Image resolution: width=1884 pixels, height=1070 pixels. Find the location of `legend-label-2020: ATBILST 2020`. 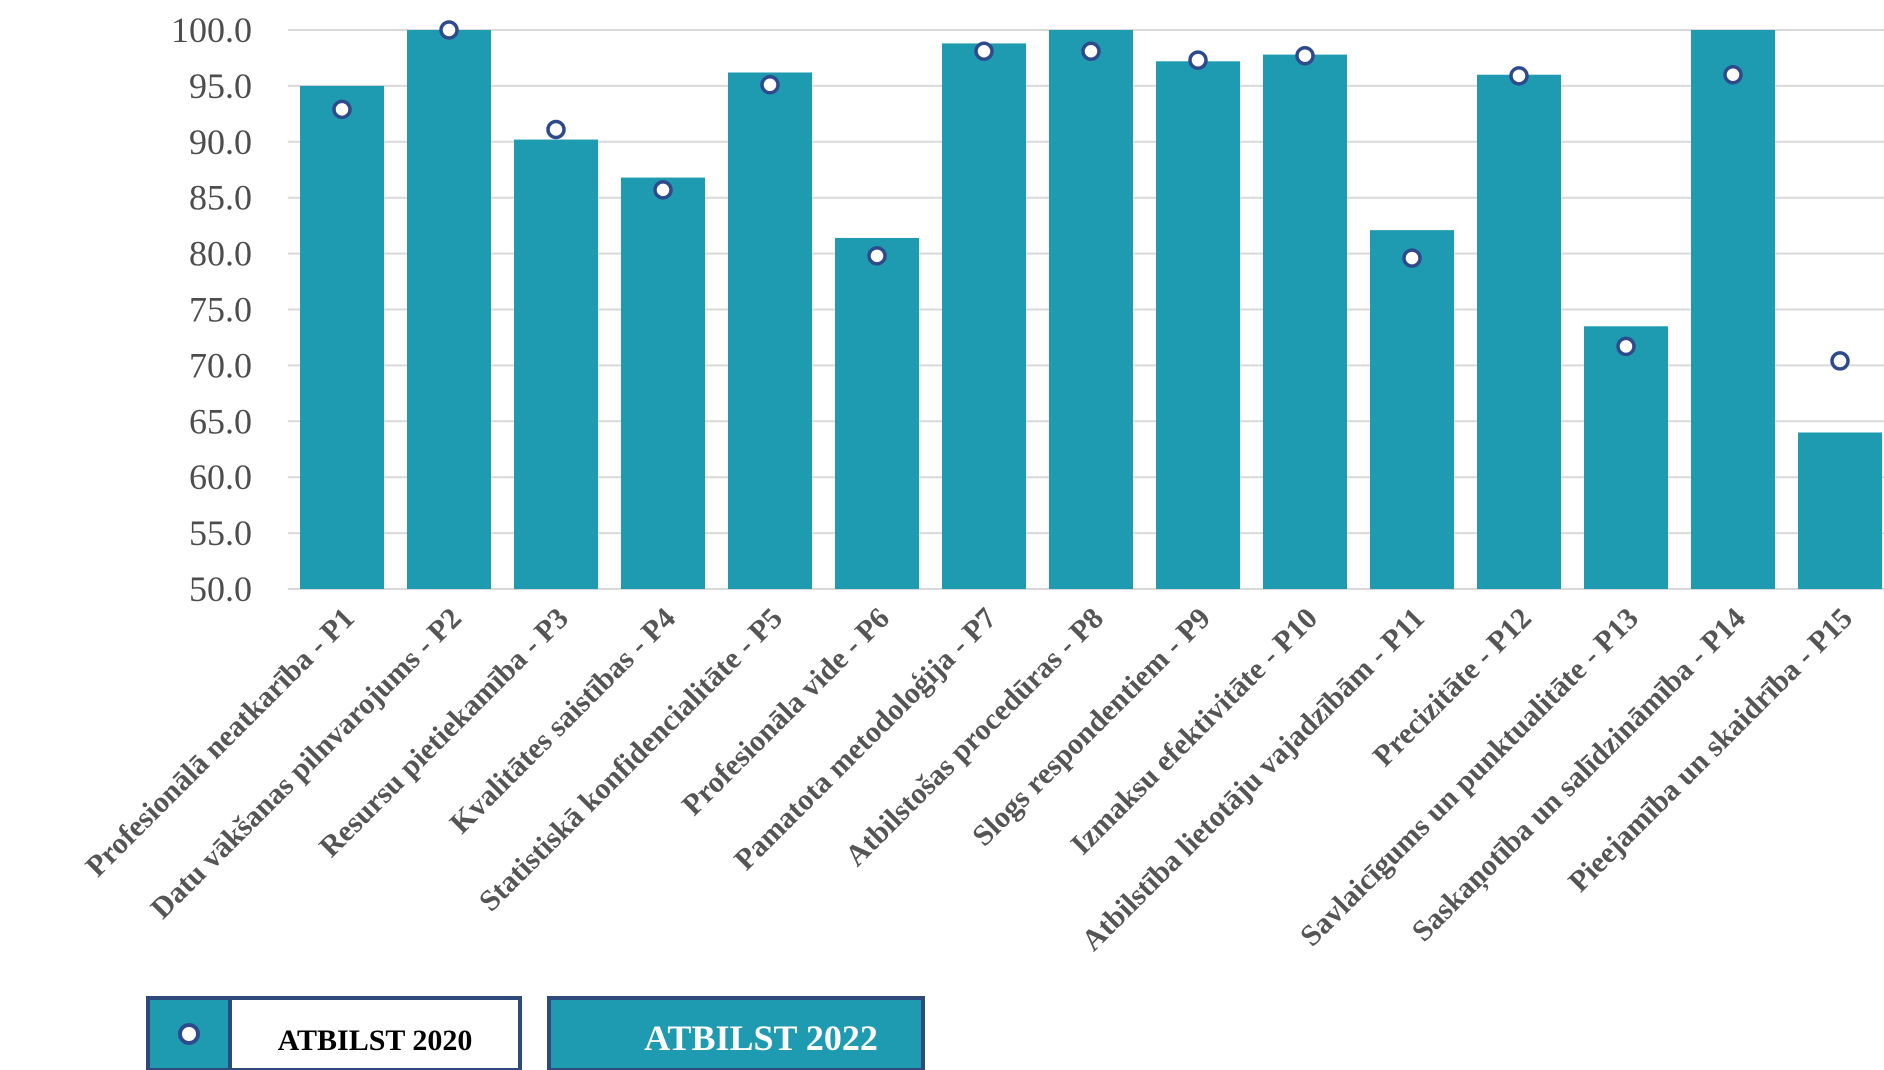

legend-label-2020: ATBILST 2020 is located at coordinates (375, 1040).